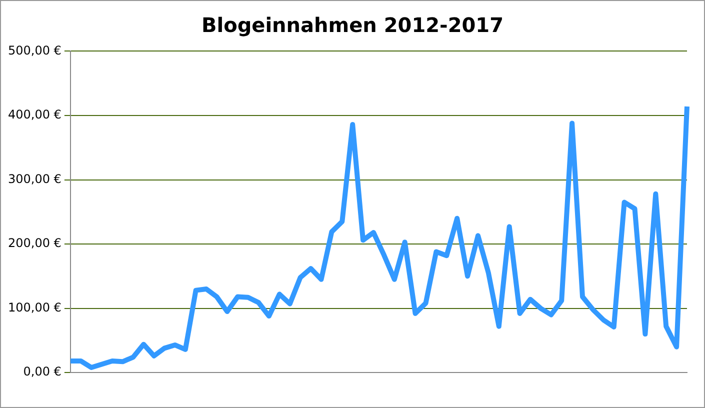  What do you see at coordinates (35, 179) in the screenshot?
I see `y-tick-label: 300,00 €` at bounding box center [35, 179].